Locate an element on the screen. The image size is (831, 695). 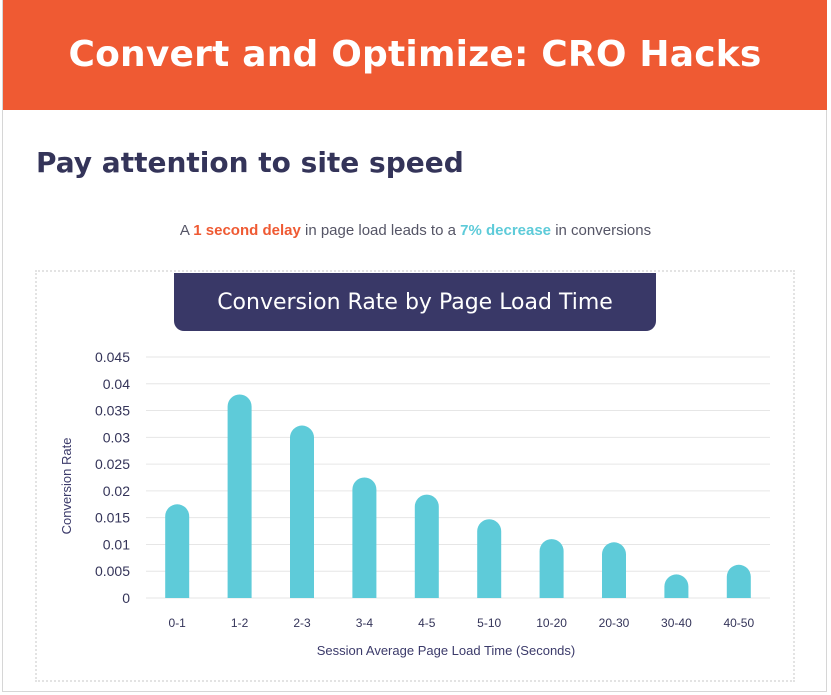
x-axis-title: Session Average Page Load Time (Seconds) is located at coordinates (446, 650).